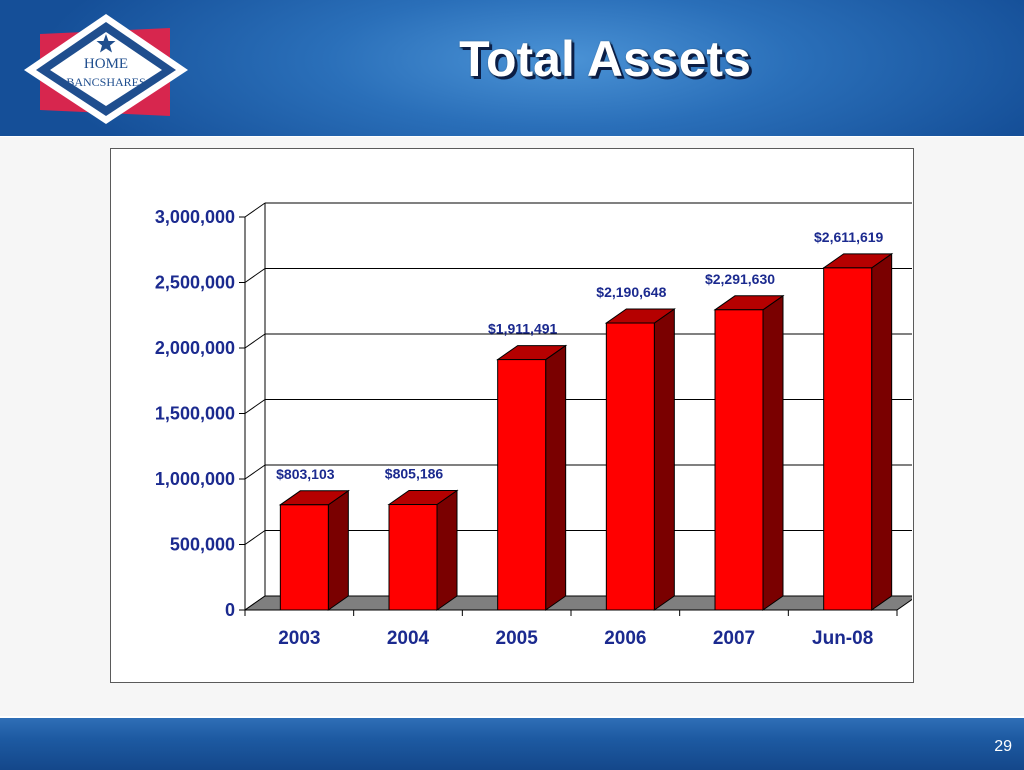  What do you see at coordinates (106, 64) in the screenshot?
I see `logo-line-1: HOME` at bounding box center [106, 64].